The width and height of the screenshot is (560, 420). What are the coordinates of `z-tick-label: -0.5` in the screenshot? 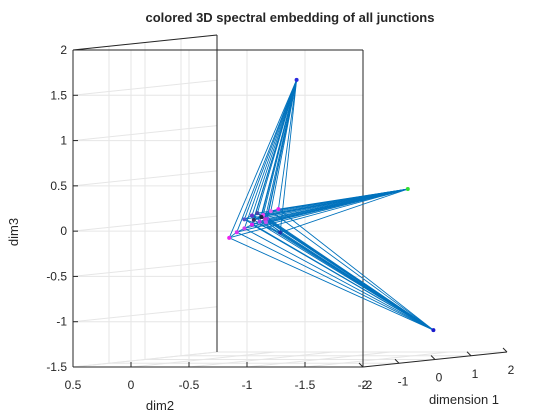 It's located at (56, 276).